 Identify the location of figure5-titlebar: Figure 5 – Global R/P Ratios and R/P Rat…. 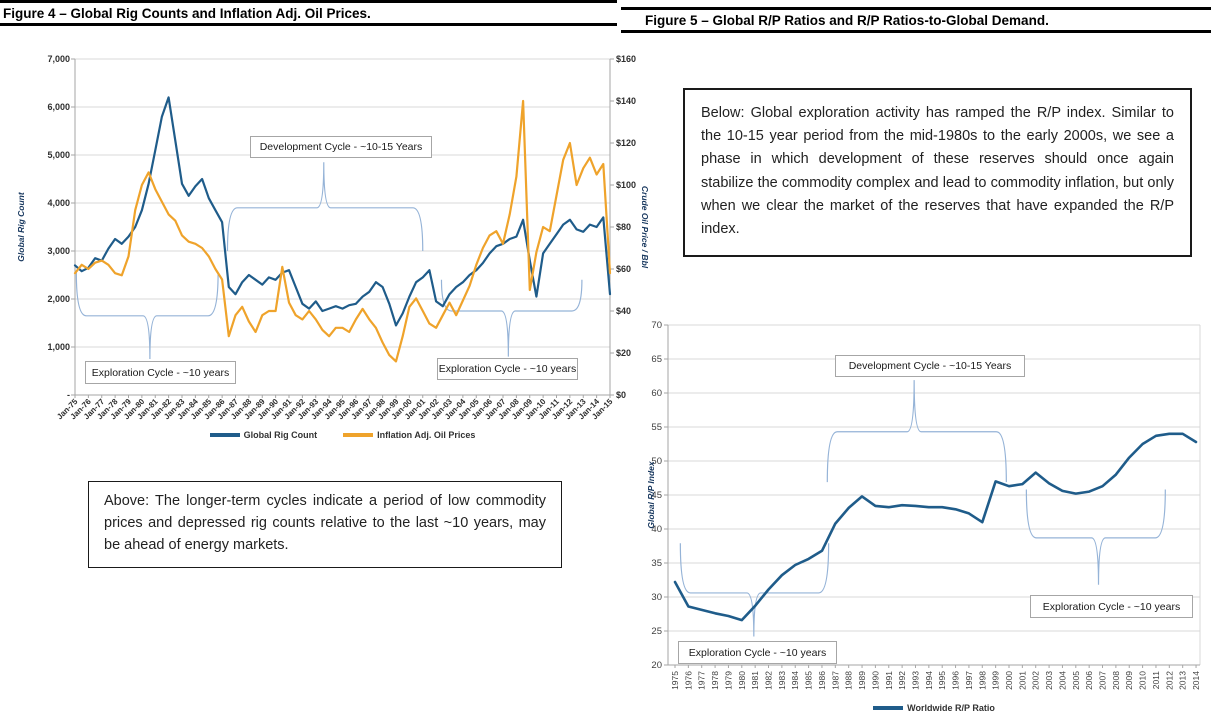
(916, 20).